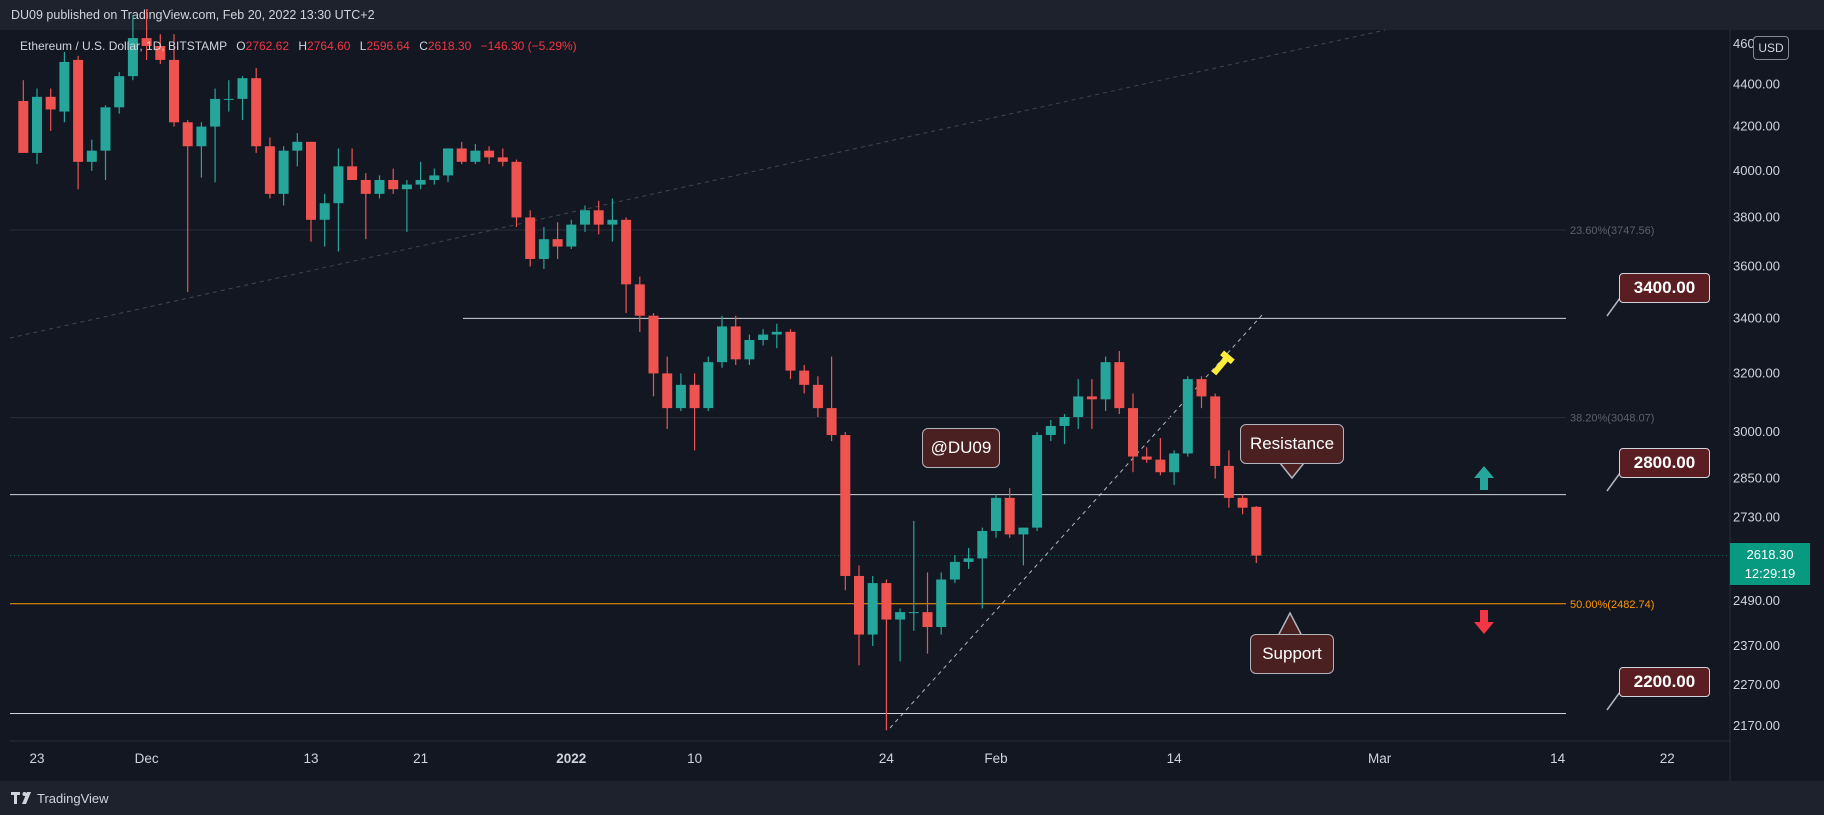 This screenshot has width=1824, height=815. What do you see at coordinates (1292, 444) in the screenshot?
I see `resistance-callout: Resistance` at bounding box center [1292, 444].